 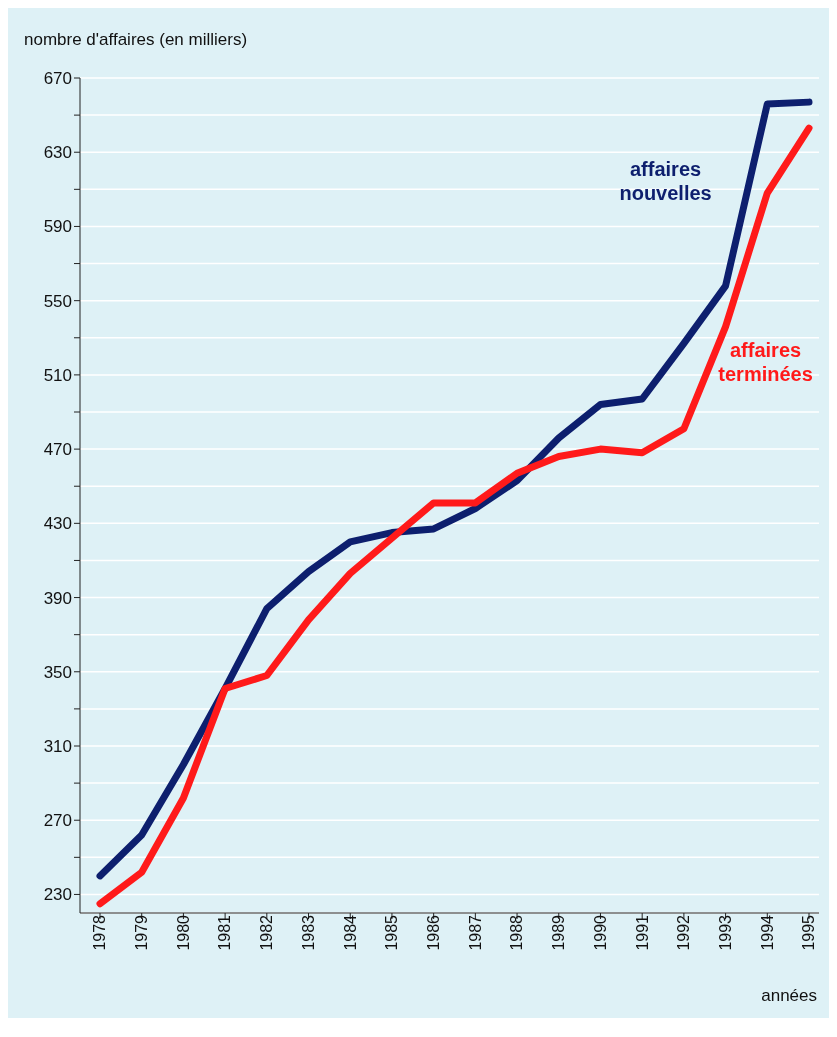 What do you see at coordinates (57, 747) in the screenshot?
I see `y-tick-label: 310` at bounding box center [57, 747].